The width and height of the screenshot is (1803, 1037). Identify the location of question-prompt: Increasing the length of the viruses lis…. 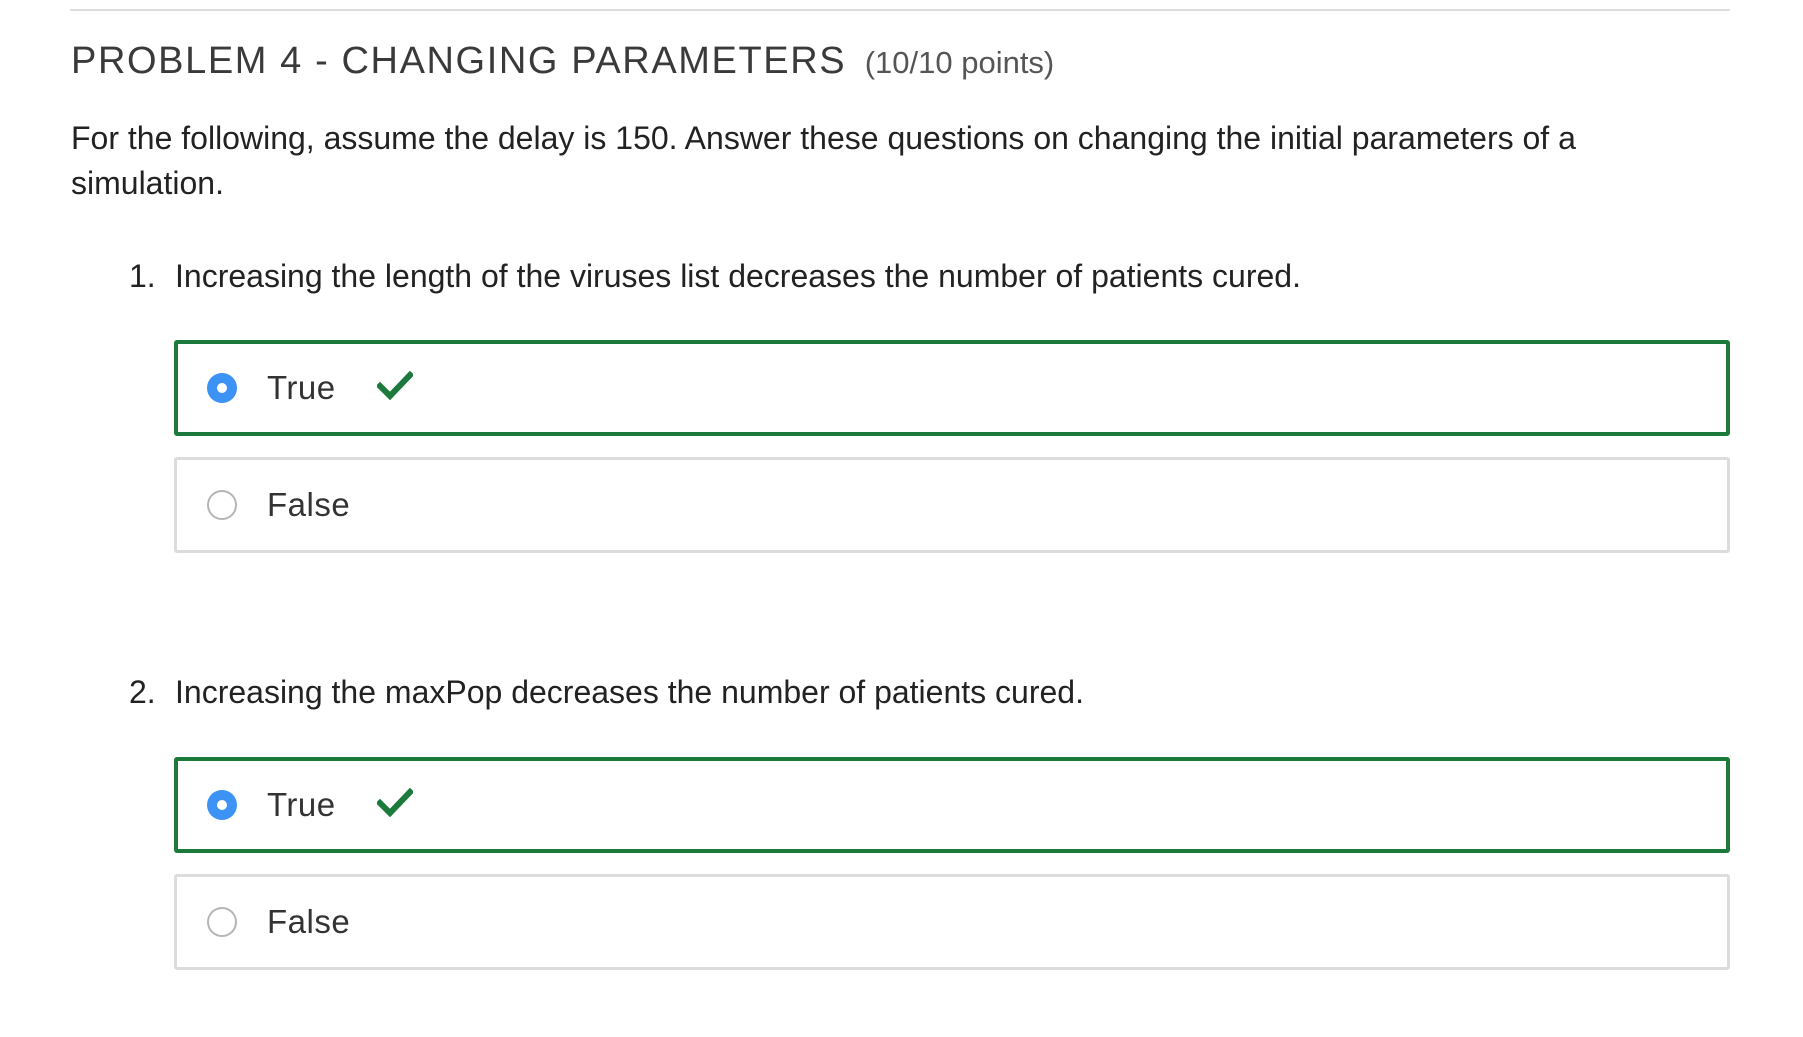
(738, 276).